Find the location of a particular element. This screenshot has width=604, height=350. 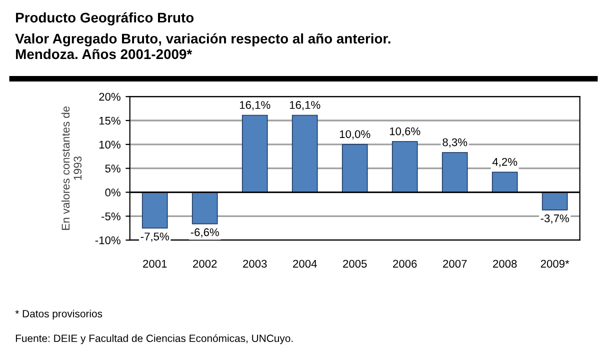

data-label: -3,7% is located at coordinates (554, 219).